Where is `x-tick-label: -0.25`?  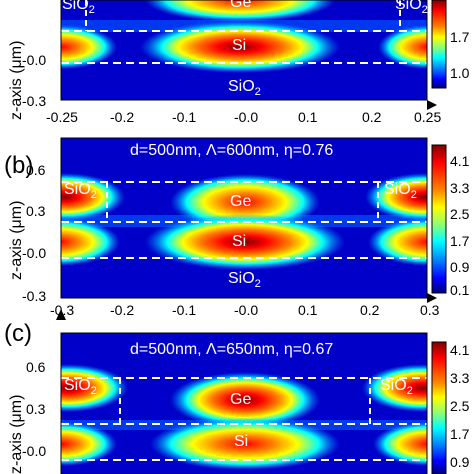 x-tick-label: -0.25 is located at coordinates (62, 117).